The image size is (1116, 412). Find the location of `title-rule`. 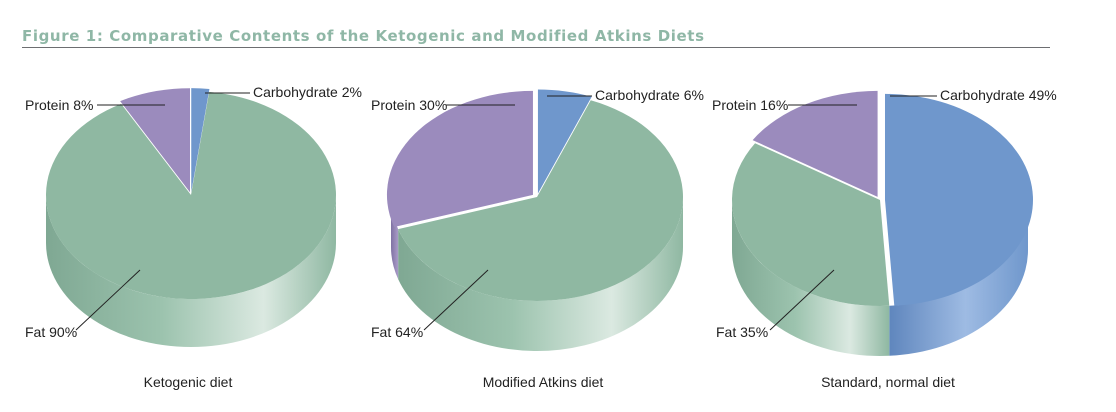

title-rule is located at coordinates (536, 47).